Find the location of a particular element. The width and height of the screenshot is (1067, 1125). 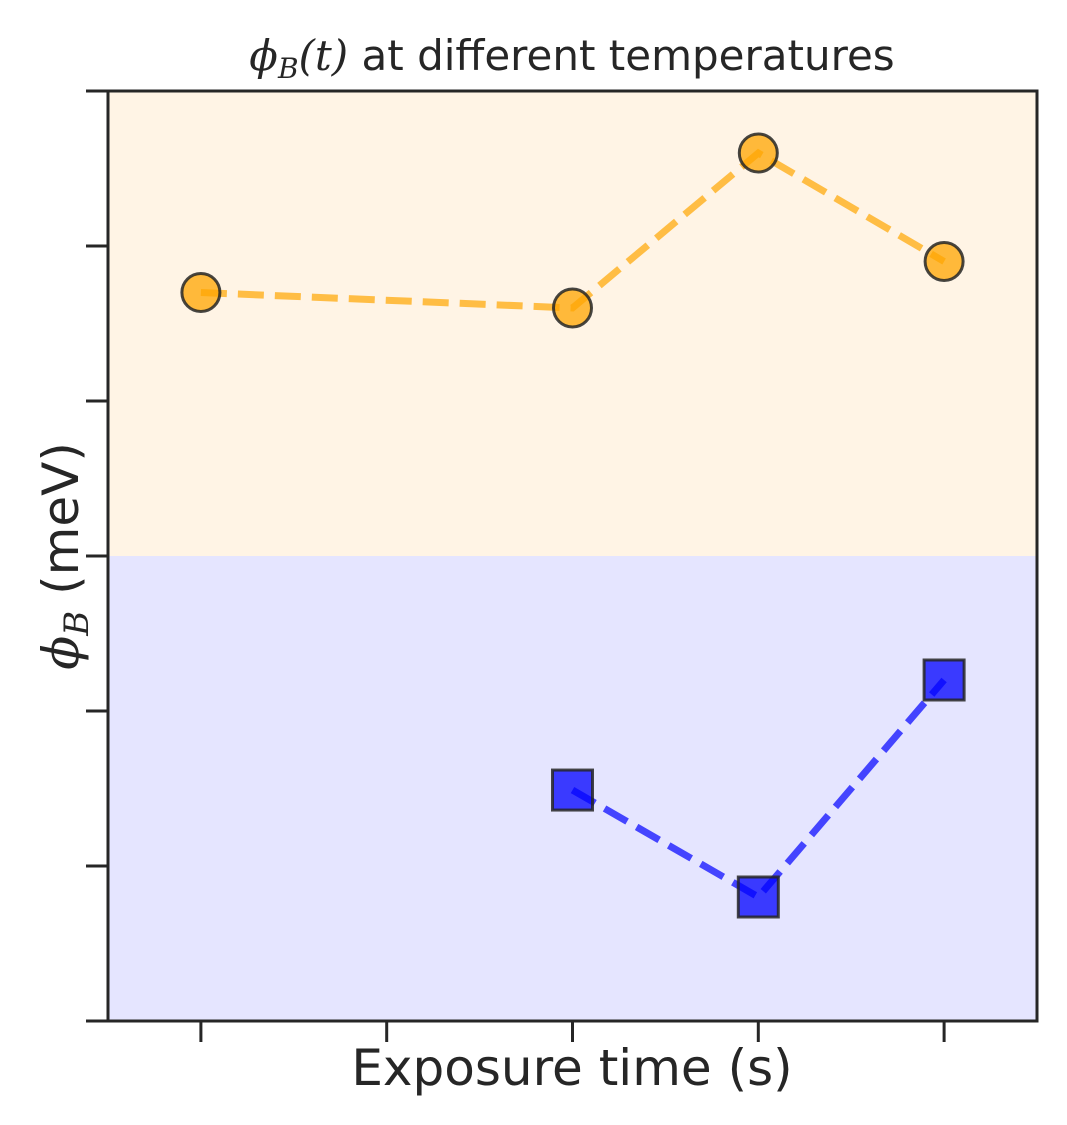

y-axis-ticks is located at coordinates (97, 556).